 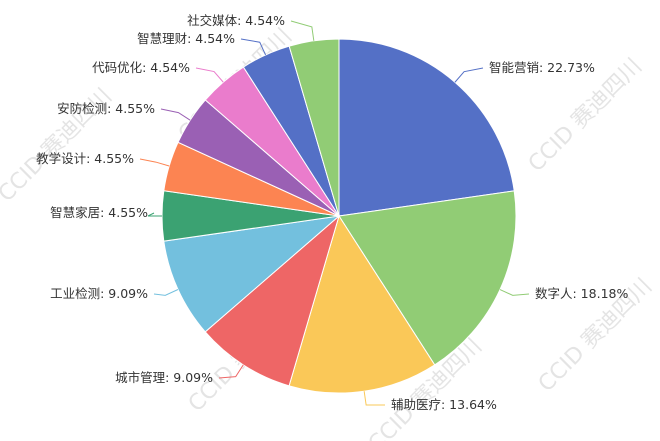 I want to click on slice-label: 城市管理: 9.09%, so click(x=164, y=377).